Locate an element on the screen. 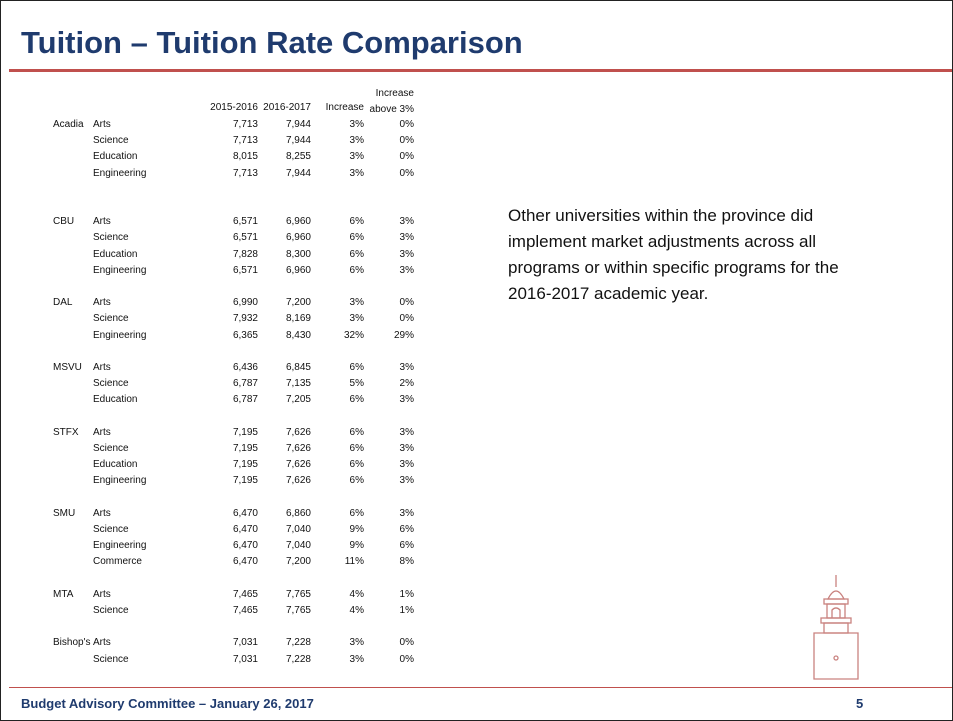 This screenshot has height=721, width=953. column-header: 2016-2017 is located at coordinates (287, 107).